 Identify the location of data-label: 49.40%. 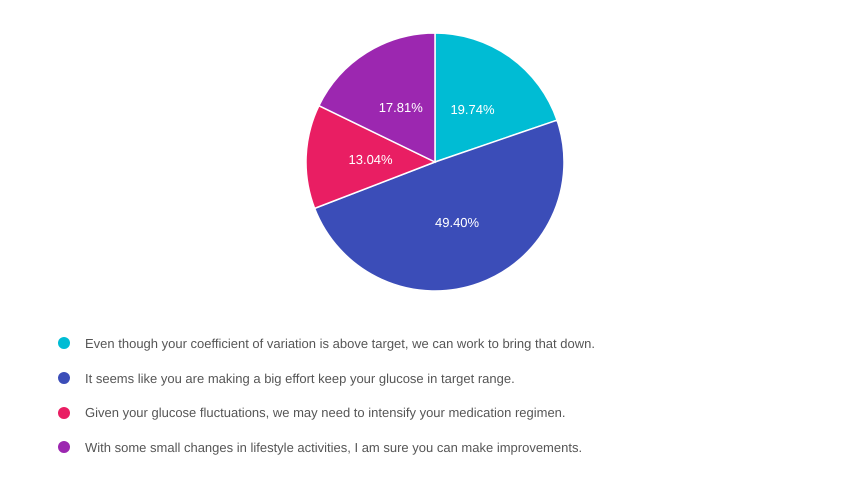
(457, 222).